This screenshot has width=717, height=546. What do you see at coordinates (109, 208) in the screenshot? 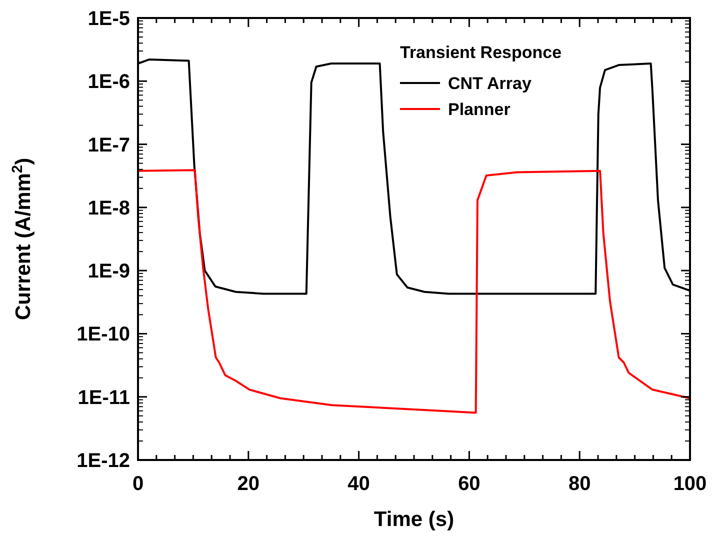
I see `y-tick-label: 1E-8` at bounding box center [109, 208].